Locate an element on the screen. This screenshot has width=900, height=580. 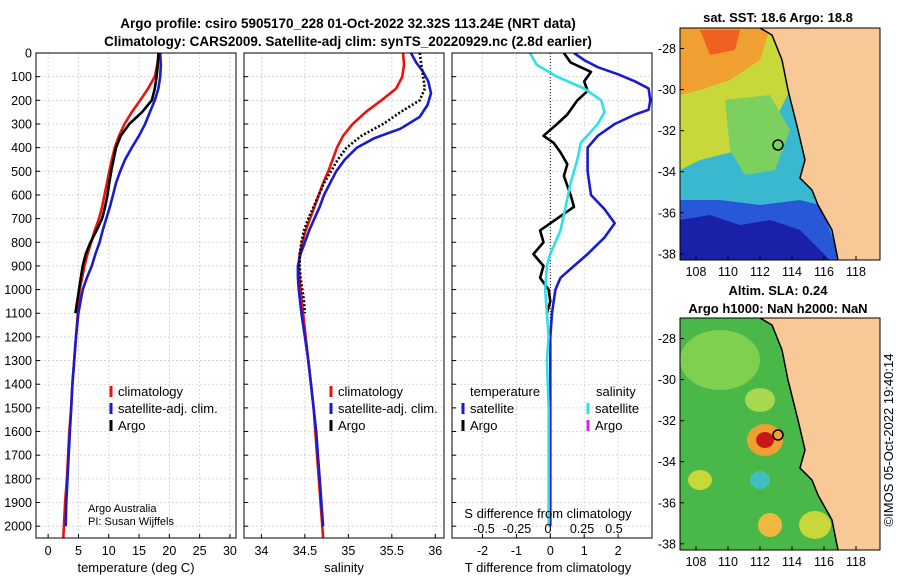
map-x-tick-label: 108 is located at coordinates (696, 272).